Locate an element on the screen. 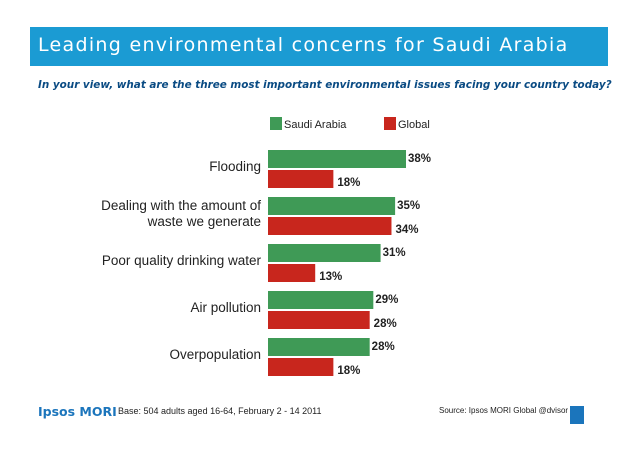  label-global-3: 28% is located at coordinates (385, 324).